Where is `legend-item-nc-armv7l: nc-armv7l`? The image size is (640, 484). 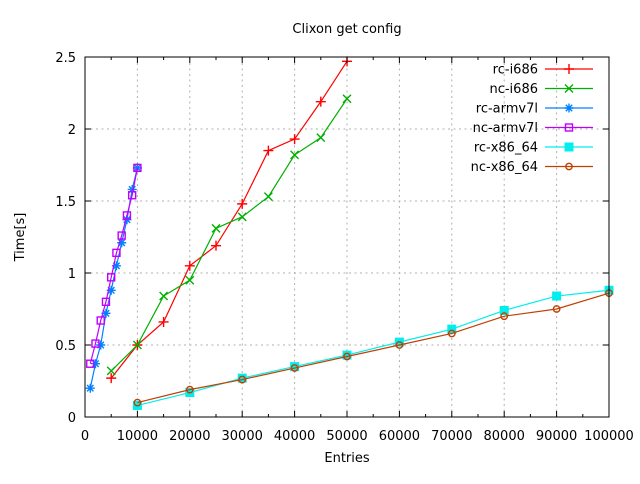 legend-item-nc-armv7l: nc-armv7l is located at coordinates (533, 128).